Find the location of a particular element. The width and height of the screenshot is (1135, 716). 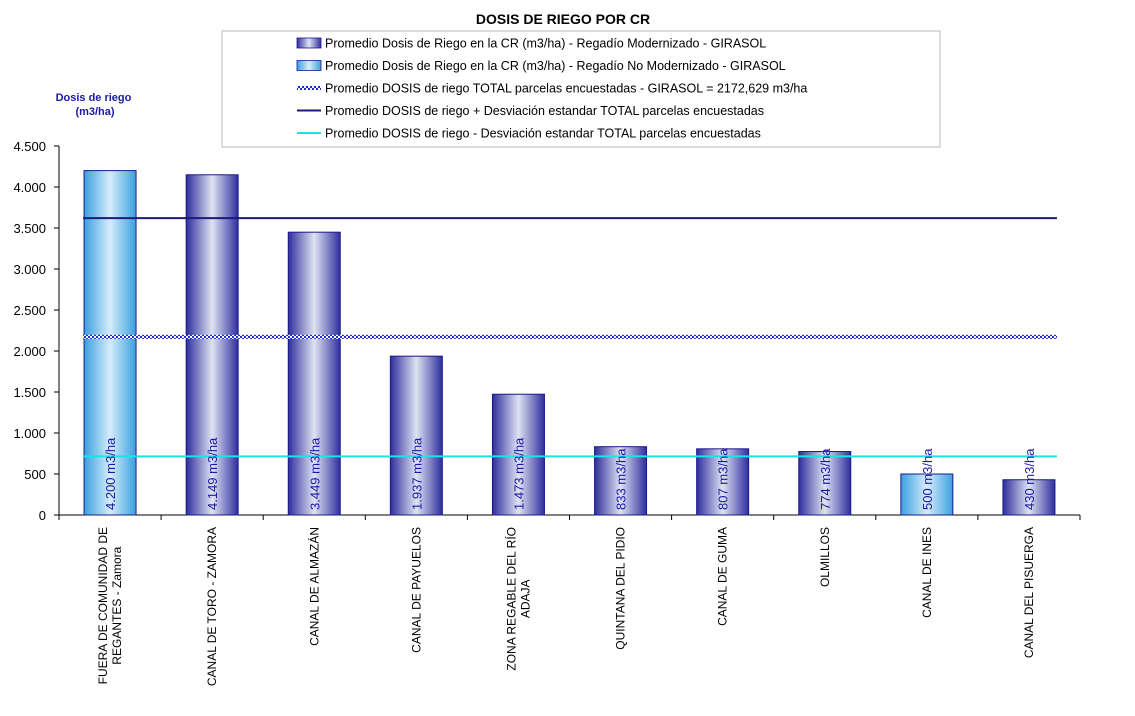

data-label: 500 m3/ha is located at coordinates (927, 479).